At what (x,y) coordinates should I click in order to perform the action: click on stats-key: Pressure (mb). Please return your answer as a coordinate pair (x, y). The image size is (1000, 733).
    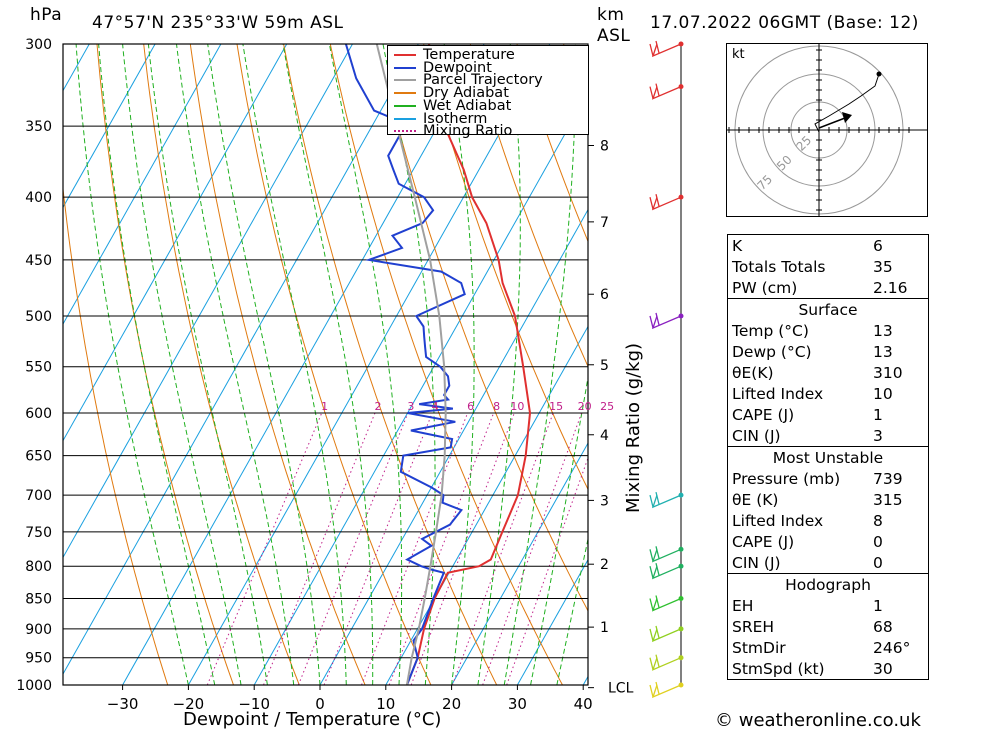
    Looking at the image, I should click on (786, 479).